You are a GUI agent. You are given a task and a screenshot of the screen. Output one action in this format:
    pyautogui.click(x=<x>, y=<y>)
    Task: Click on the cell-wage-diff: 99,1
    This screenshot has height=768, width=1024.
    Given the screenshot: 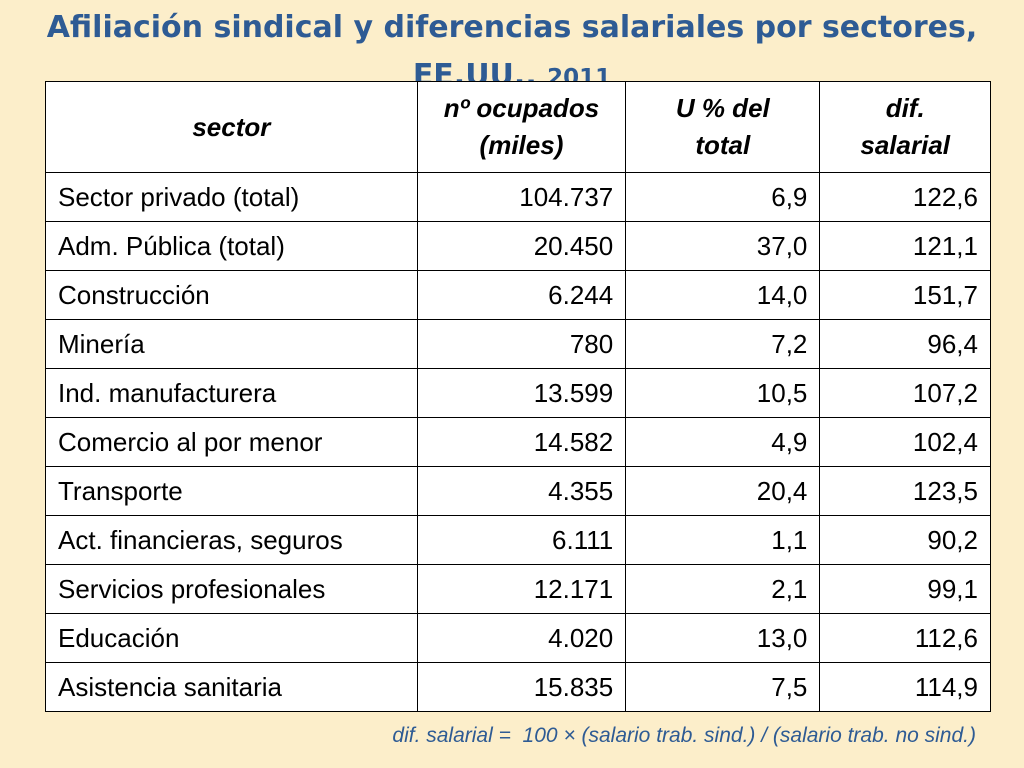 What is the action you would take?
    pyautogui.click(x=905, y=589)
    